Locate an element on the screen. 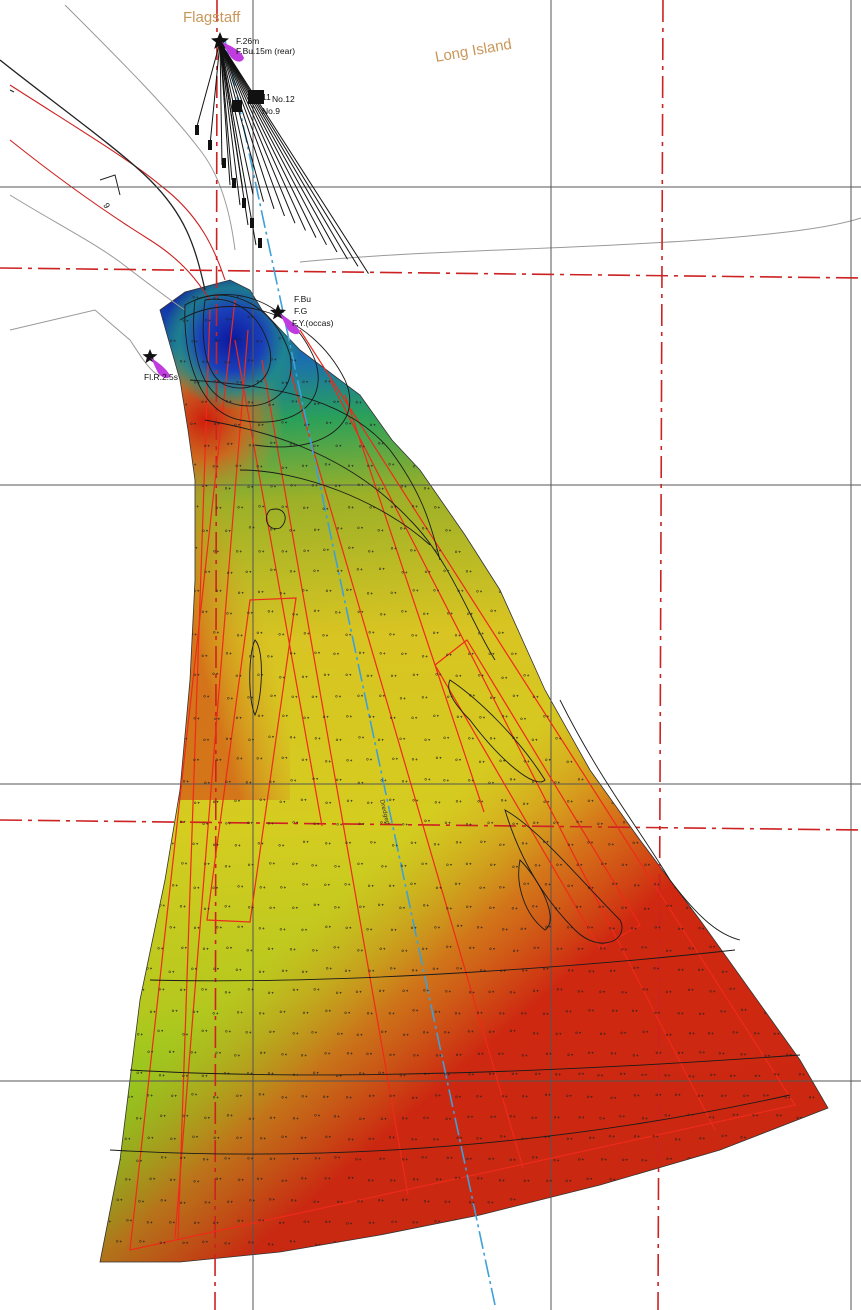 This screenshot has width=861, height=1310. buoy-icon is located at coordinates (244, 203).